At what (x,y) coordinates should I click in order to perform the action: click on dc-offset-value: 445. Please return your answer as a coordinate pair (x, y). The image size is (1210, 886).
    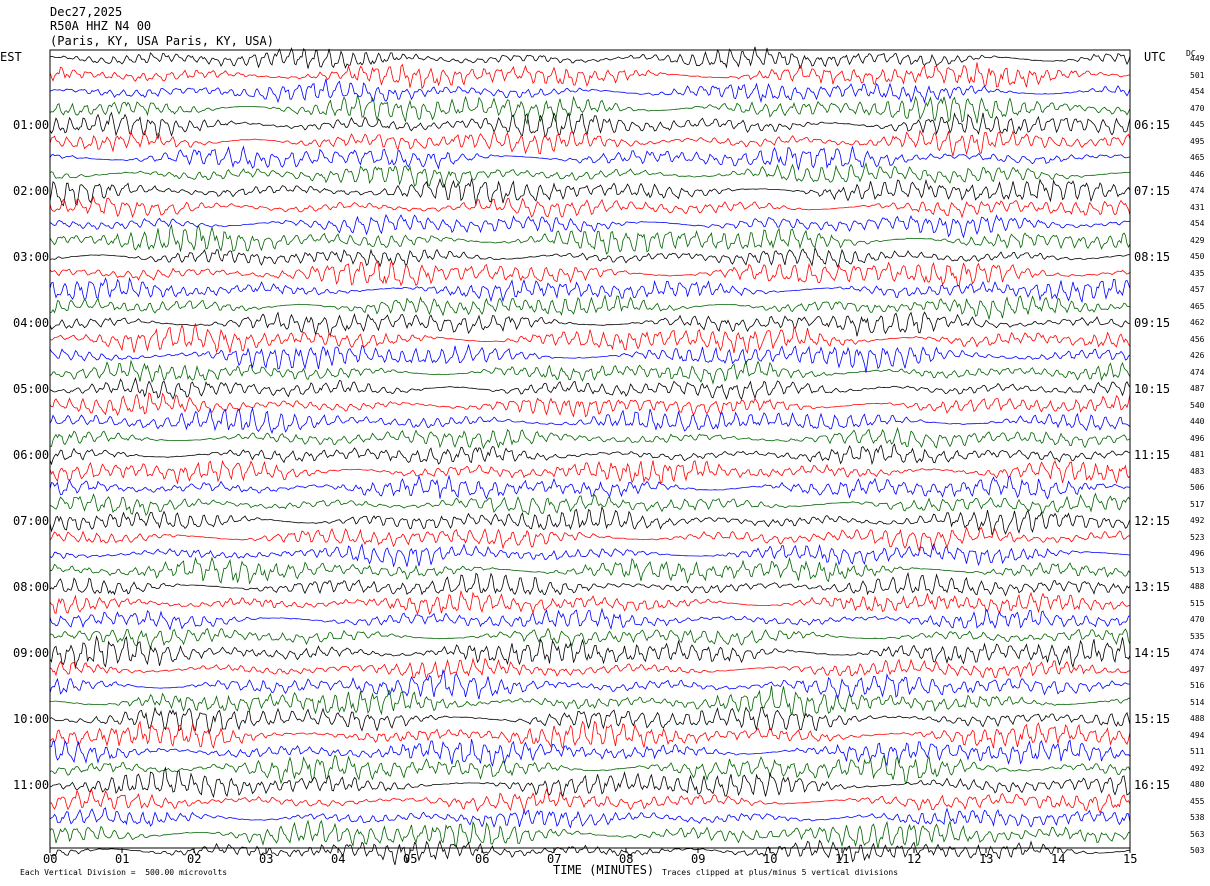
    Looking at the image, I should click on (1197, 124).